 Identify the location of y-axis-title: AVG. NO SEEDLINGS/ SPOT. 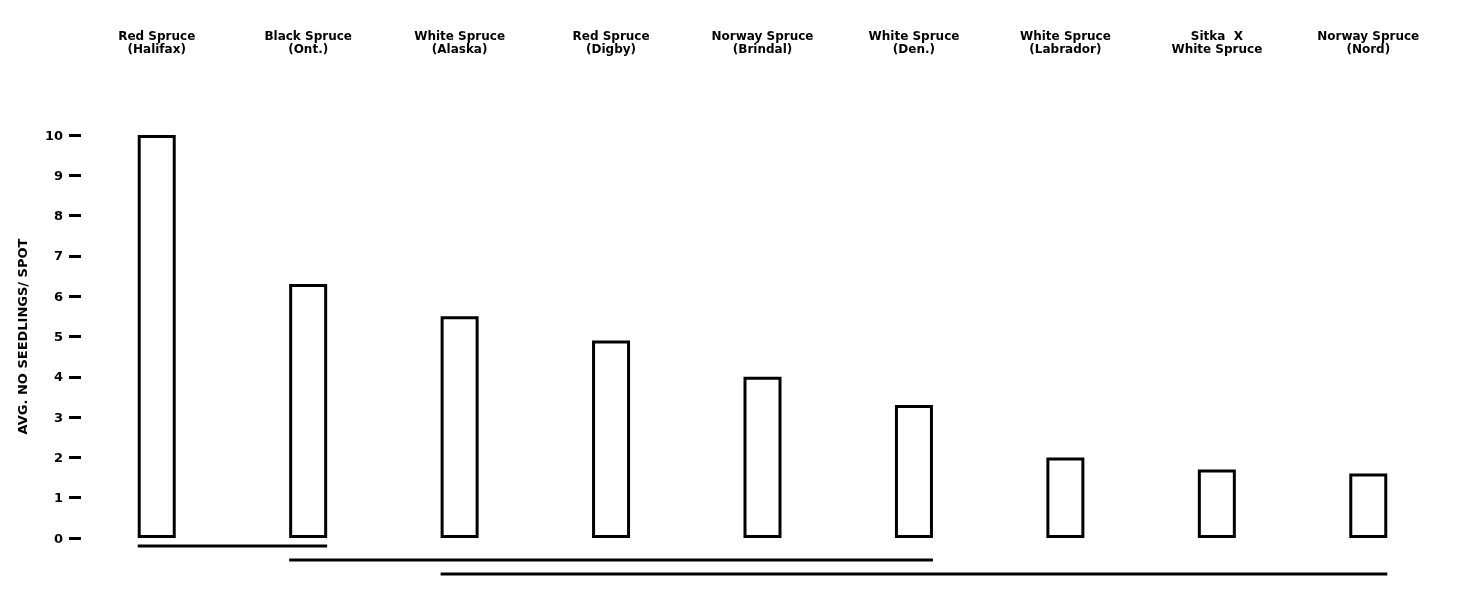
(22, 336).